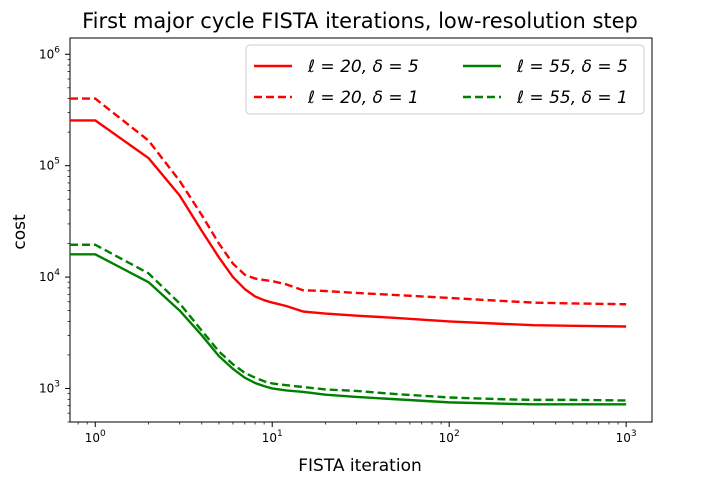  I want to click on y-tick-label: 10⁵, so click(49, 165).